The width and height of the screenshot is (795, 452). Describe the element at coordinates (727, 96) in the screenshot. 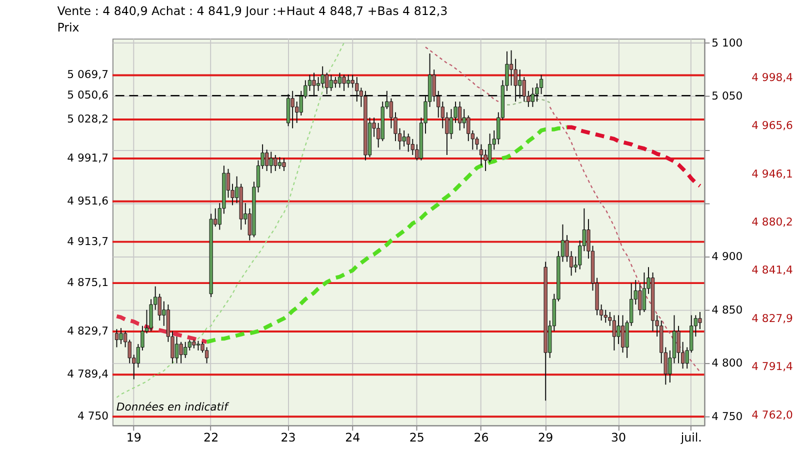

I see `y-tick-label: 5 050` at that location.